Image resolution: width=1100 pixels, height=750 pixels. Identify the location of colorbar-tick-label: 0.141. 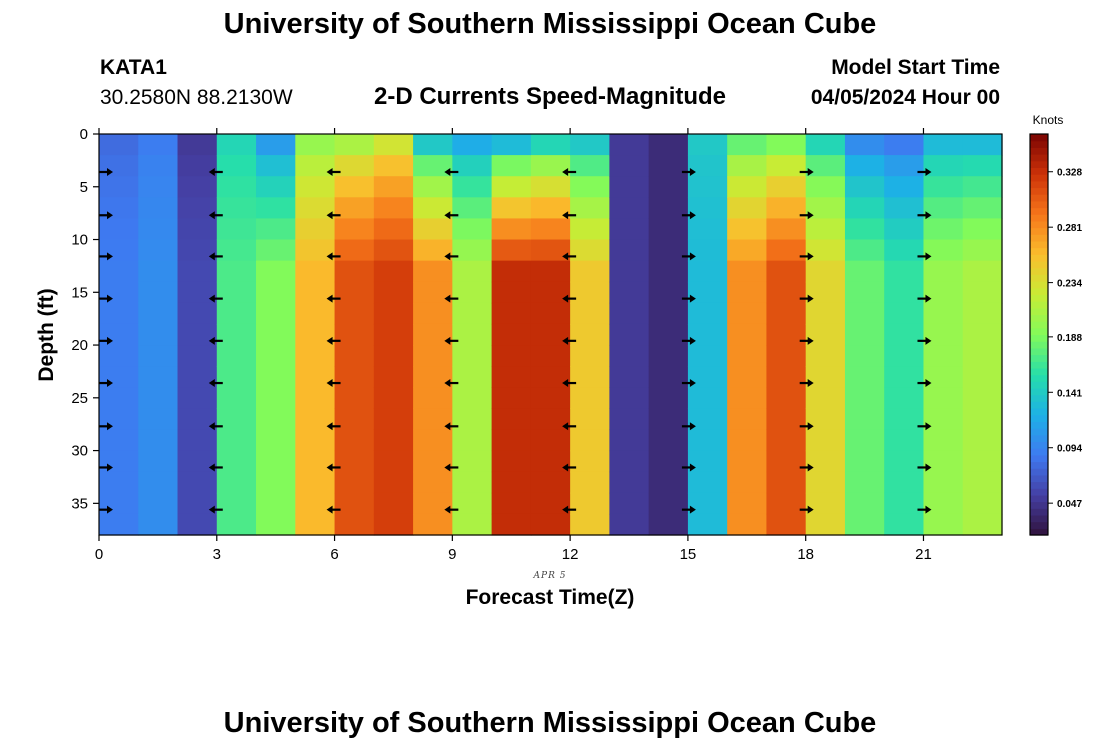
(1069, 393).